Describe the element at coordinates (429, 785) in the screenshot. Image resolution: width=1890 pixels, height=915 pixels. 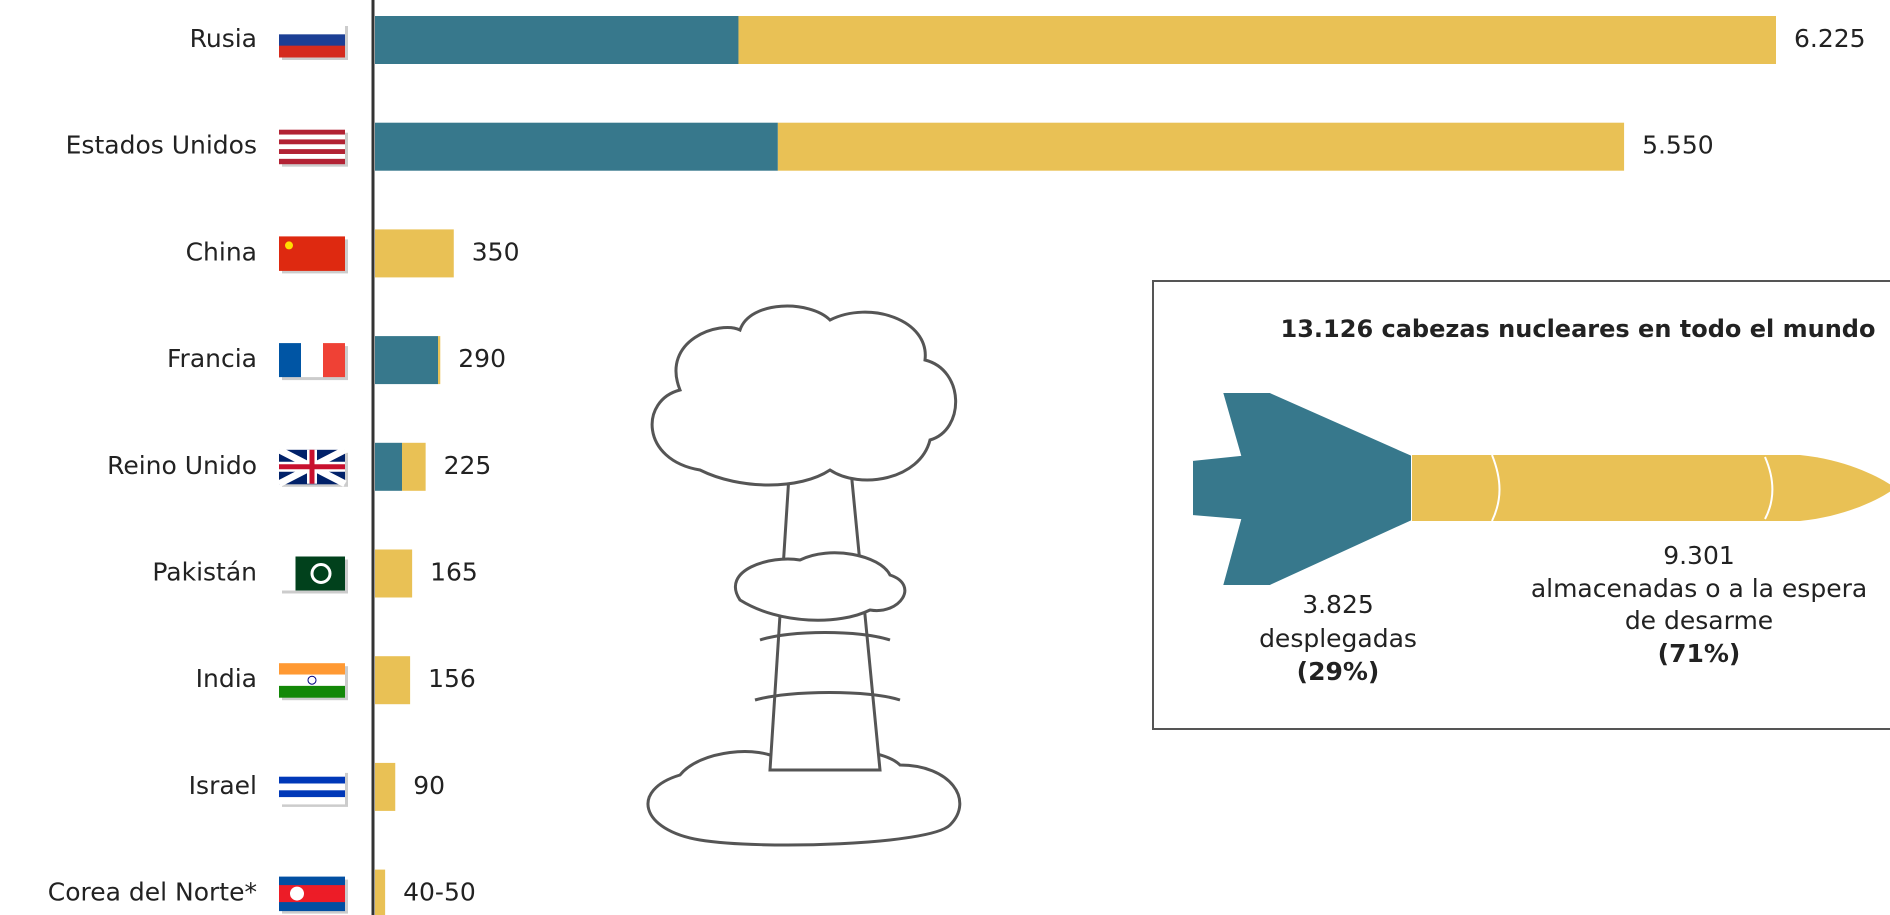
I see `value-label: 90` at that location.